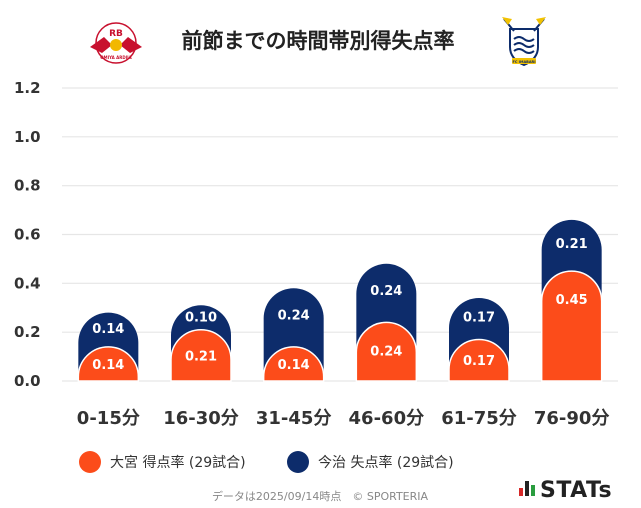  Describe the element at coordinates (178, 462) in the screenshot. I see `legend-label: 大宮 得点率 (29試合)` at that location.